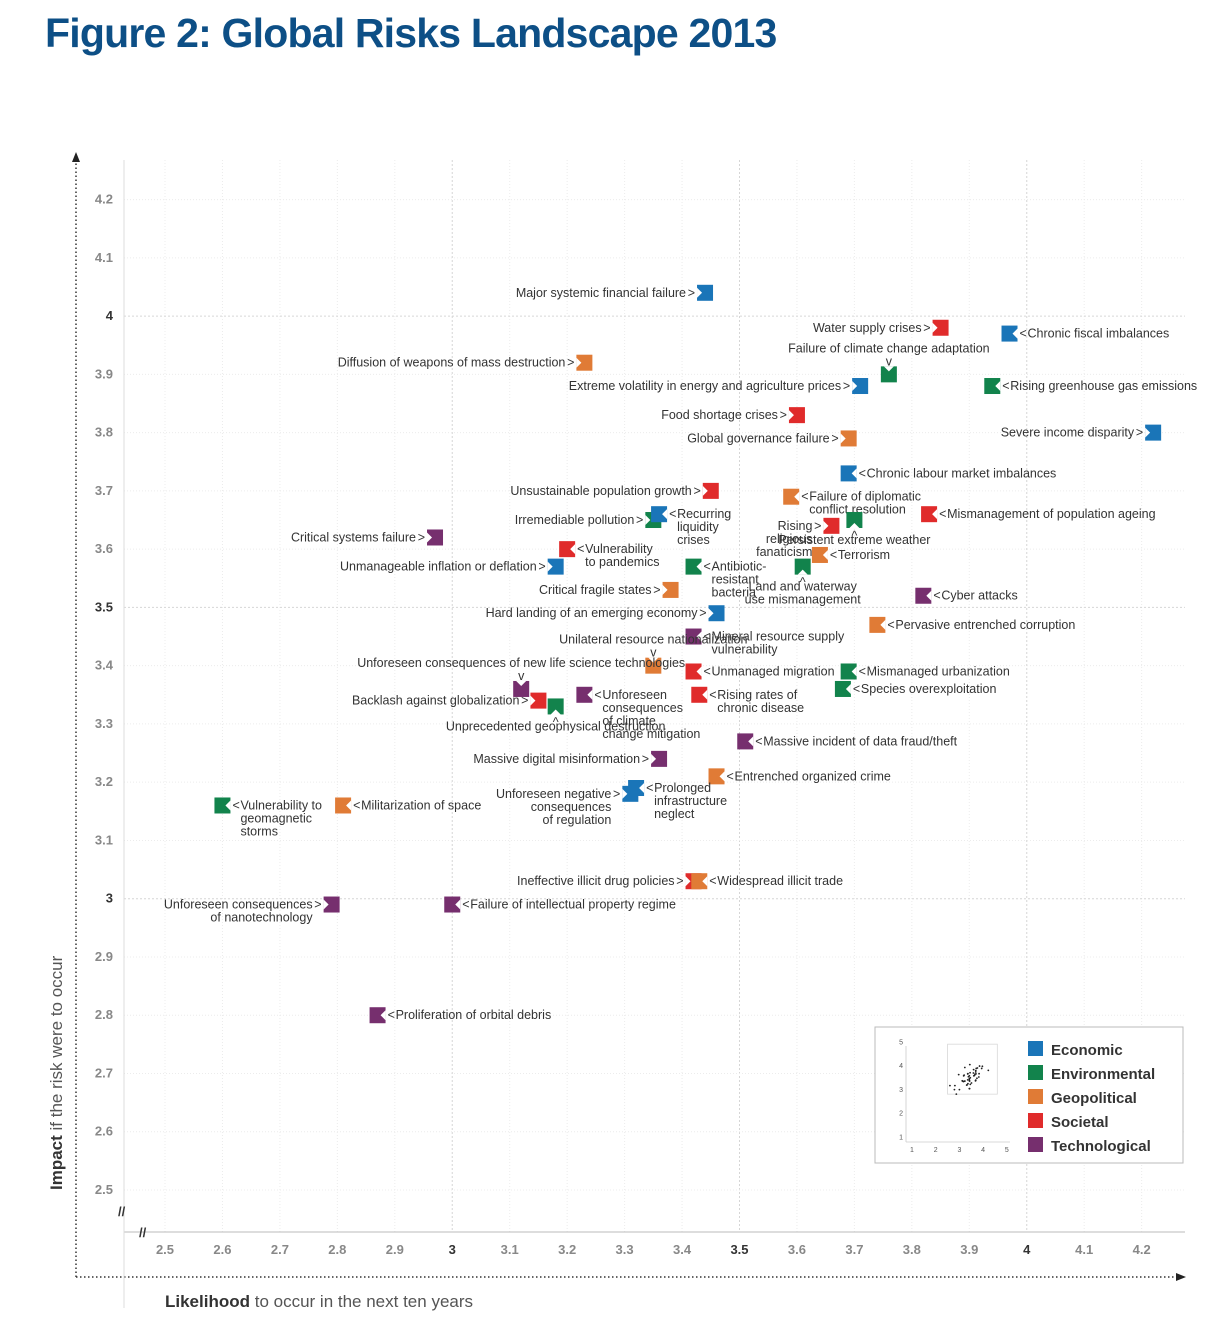 Image resolution: width=1228 pixels, height=1332 pixels. Describe the element at coordinates (795, 526) in the screenshot. I see `risk-label: Rising` at that location.